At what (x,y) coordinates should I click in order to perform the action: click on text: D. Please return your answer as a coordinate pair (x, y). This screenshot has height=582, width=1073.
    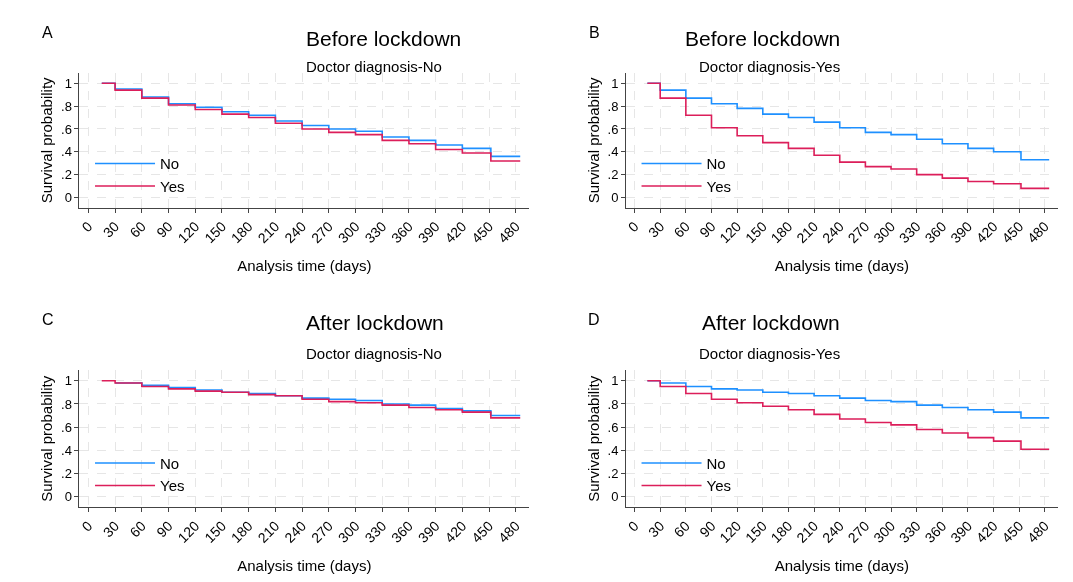
    Looking at the image, I should click on (594, 319).